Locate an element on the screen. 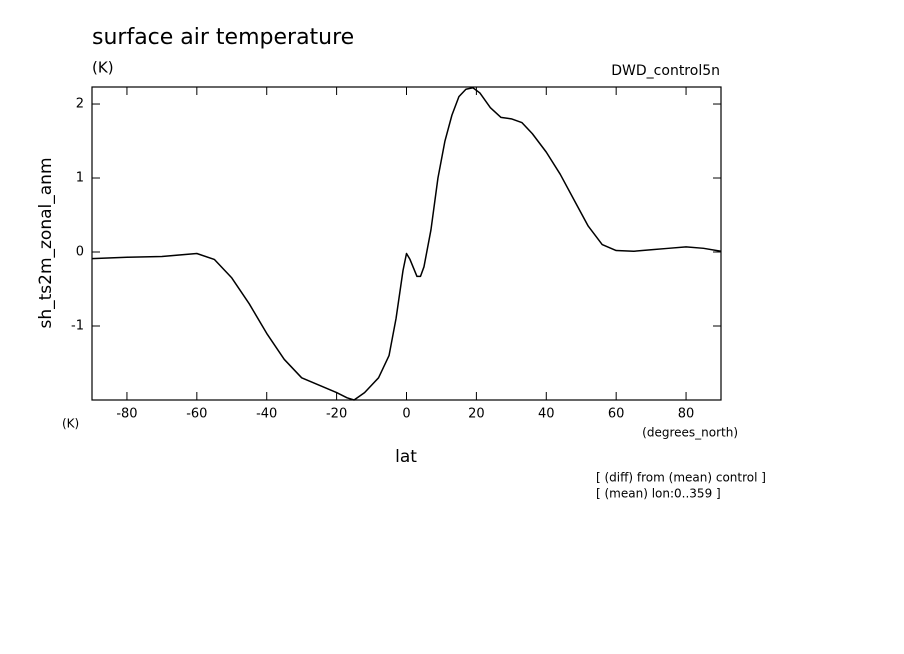 The width and height of the screenshot is (904, 654). x-tick-label: -60 is located at coordinates (196, 414).